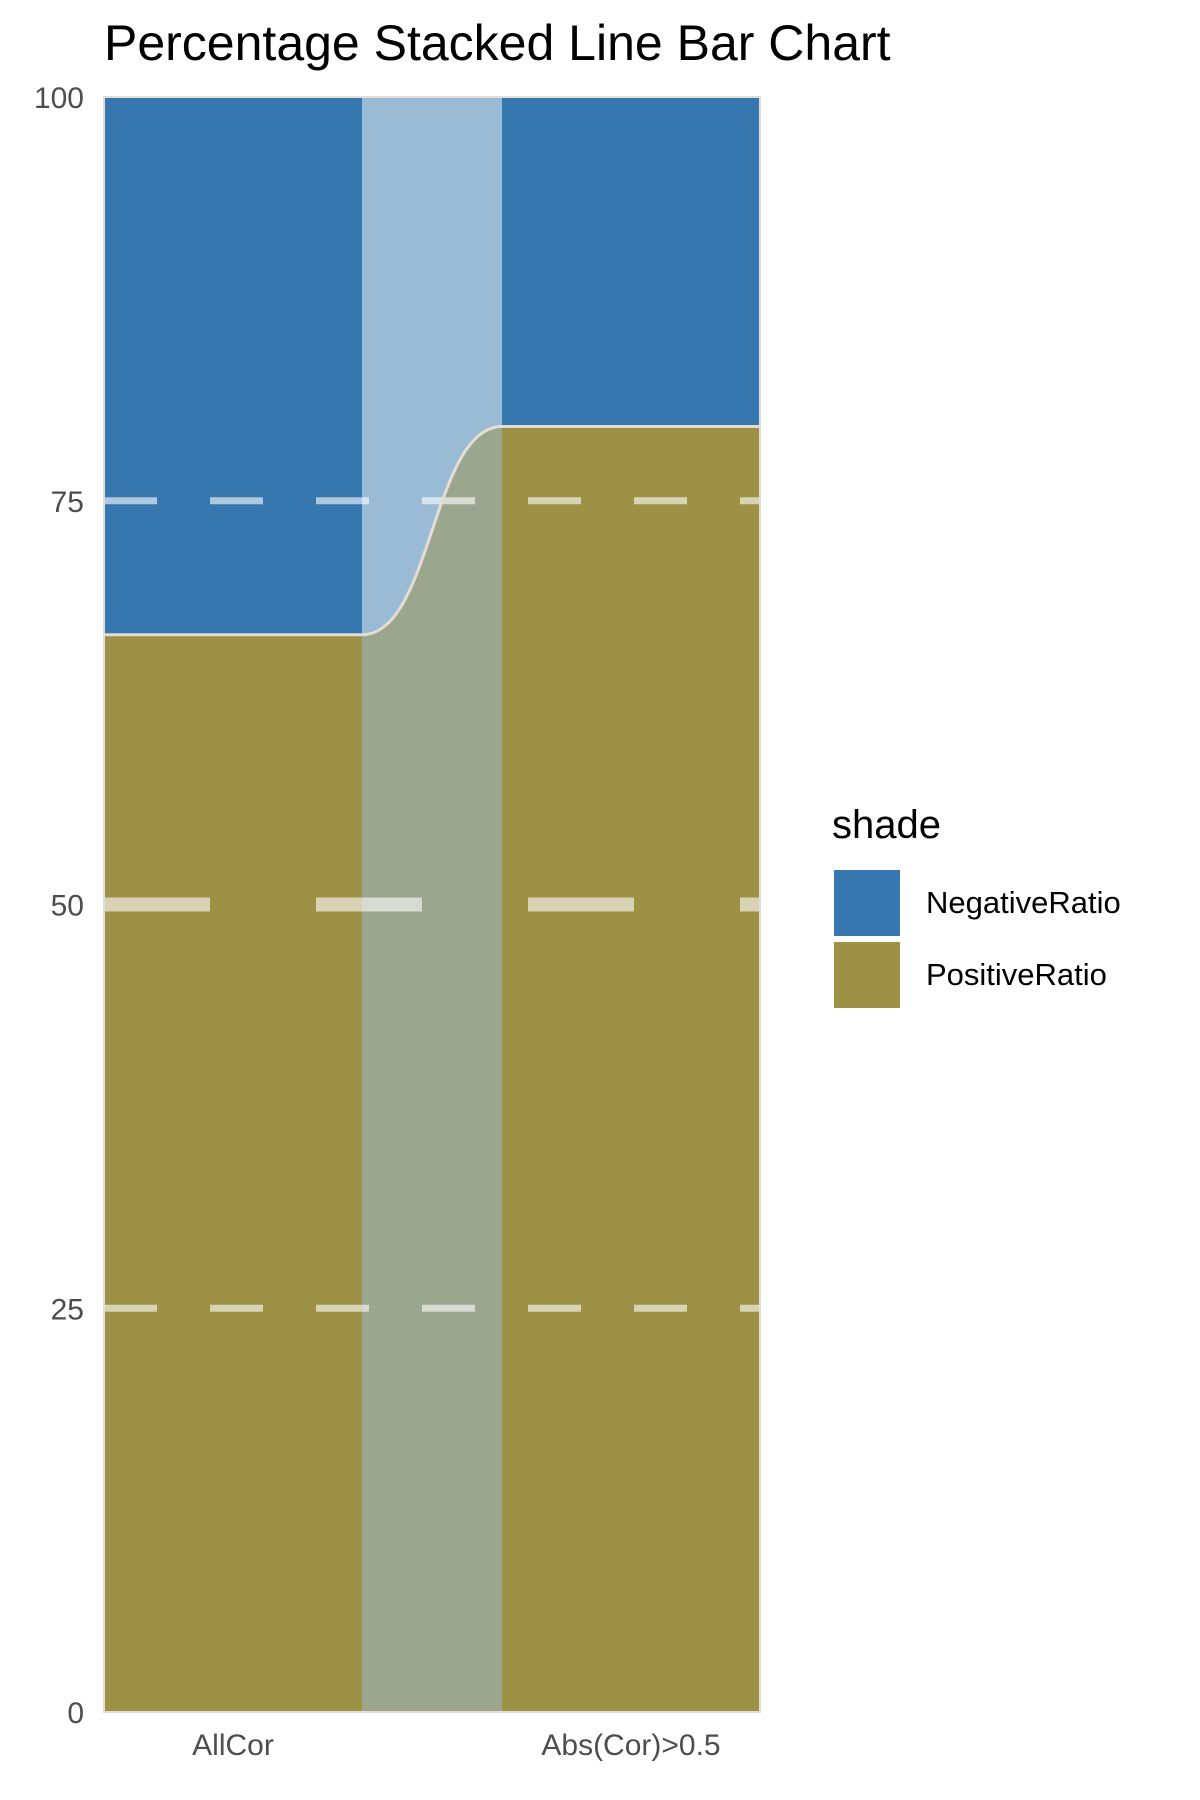 The height and width of the screenshot is (1800, 1200). I want to click on connector-positive-band, so click(432, 1069).